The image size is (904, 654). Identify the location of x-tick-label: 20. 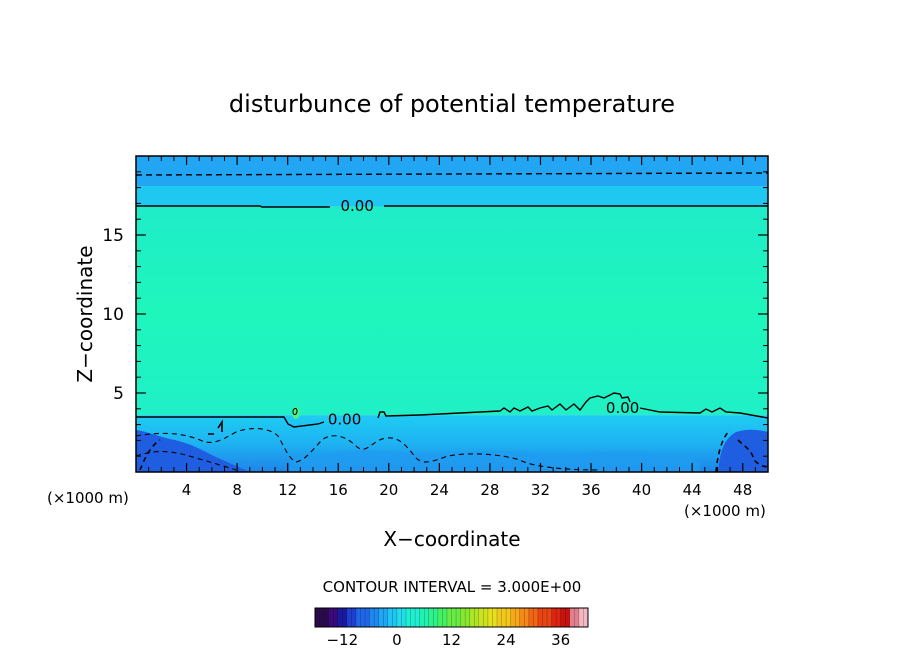
(388, 490).